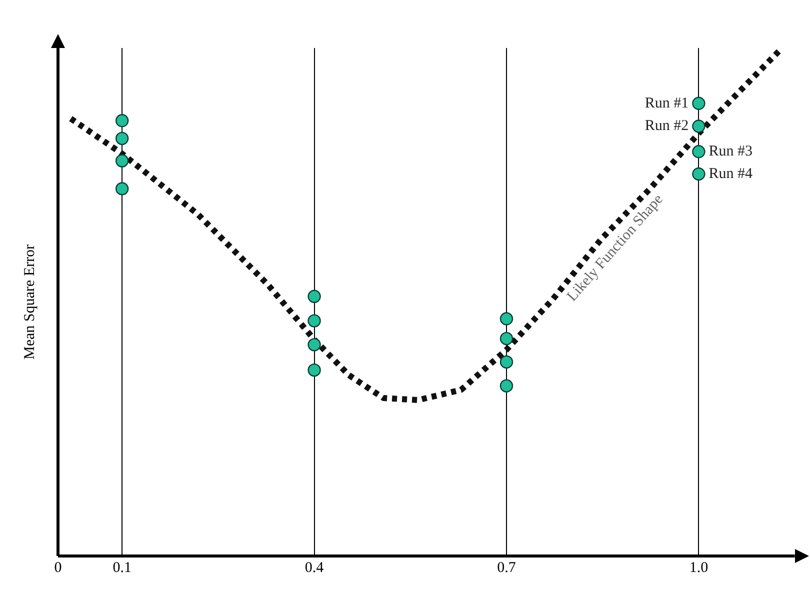 The width and height of the screenshot is (810, 590). I want to click on series-label: Run #1, so click(666, 103).